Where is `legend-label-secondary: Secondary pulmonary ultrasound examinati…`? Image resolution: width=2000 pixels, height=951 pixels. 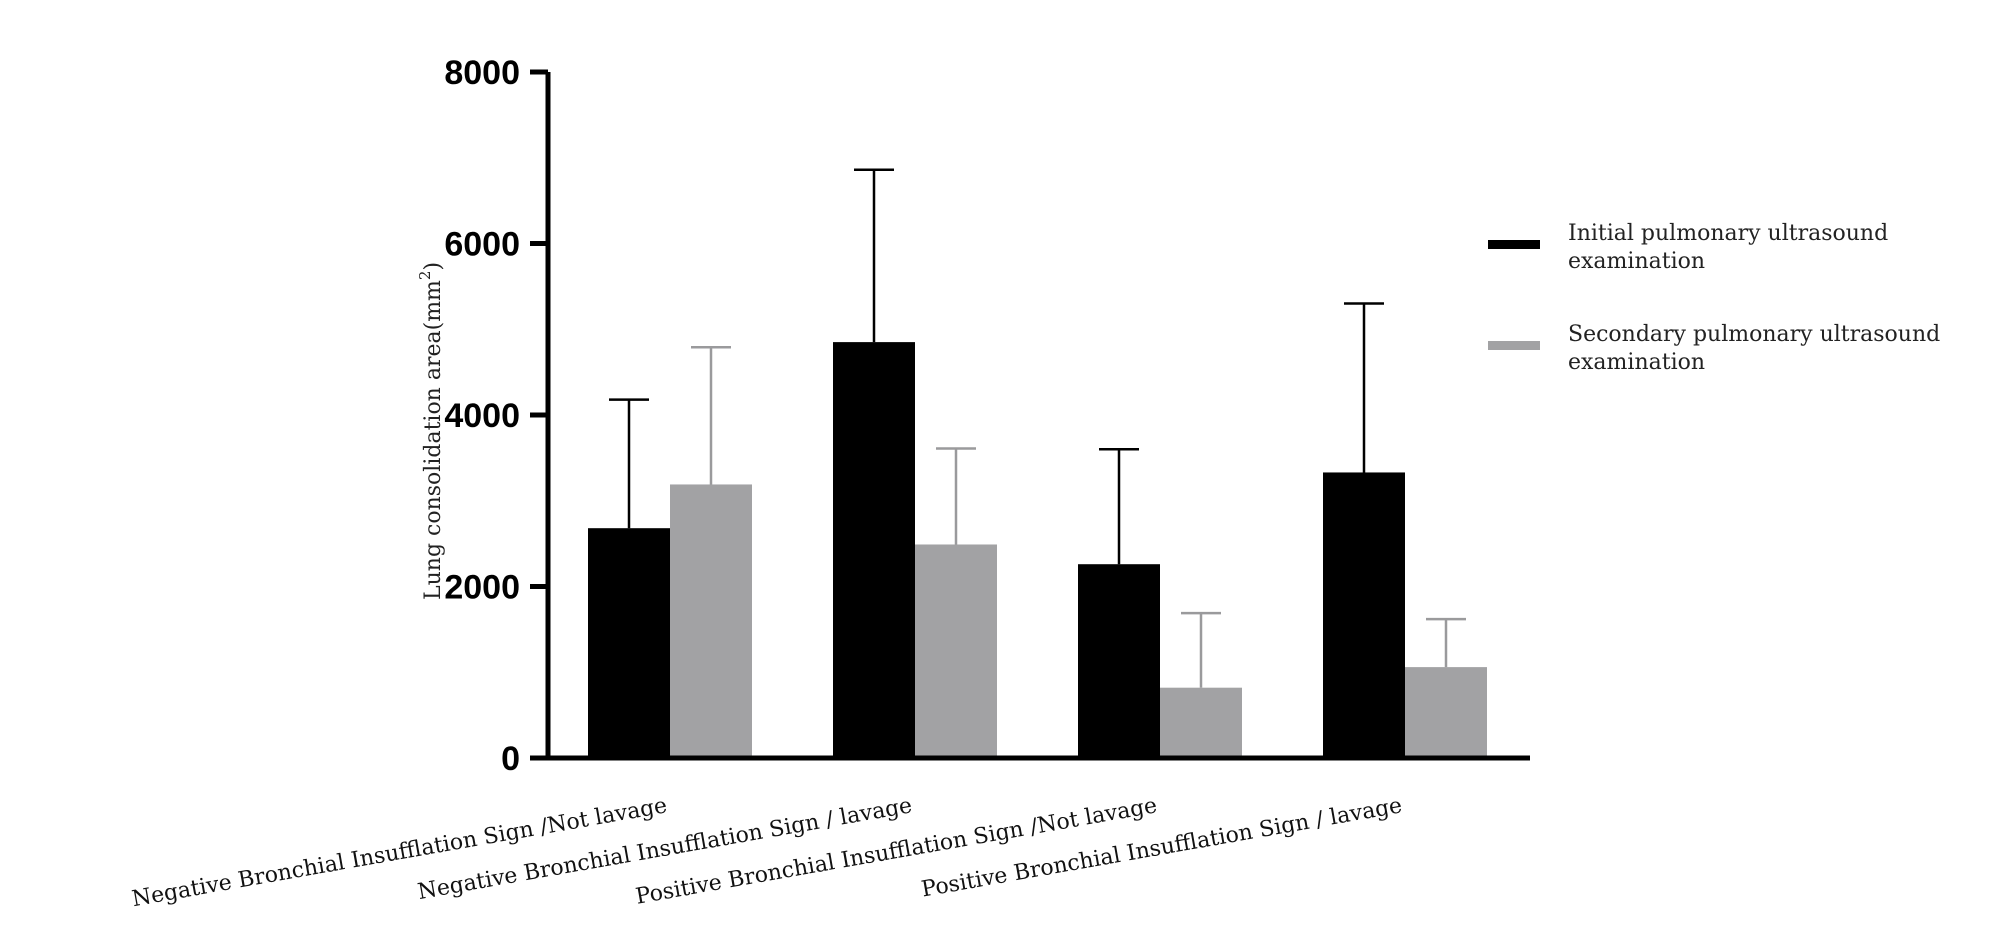 legend-label-secondary: Secondary pulmonary ultrasound examinati… is located at coordinates (1757, 348).